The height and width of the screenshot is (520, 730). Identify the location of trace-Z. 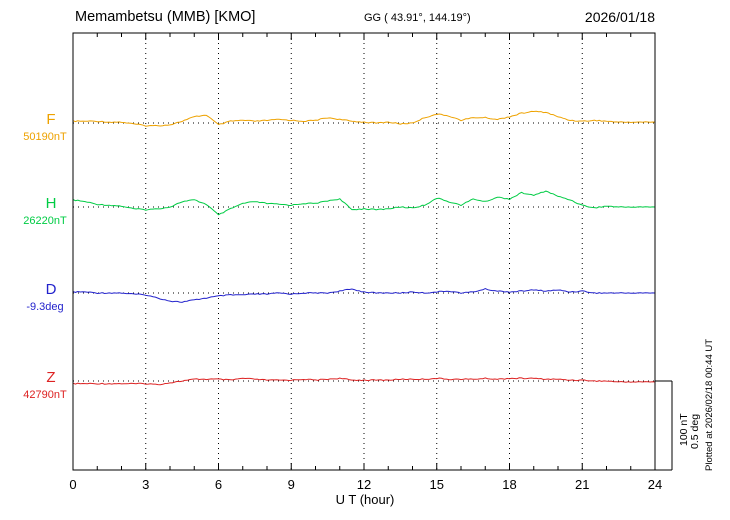
(364, 381).